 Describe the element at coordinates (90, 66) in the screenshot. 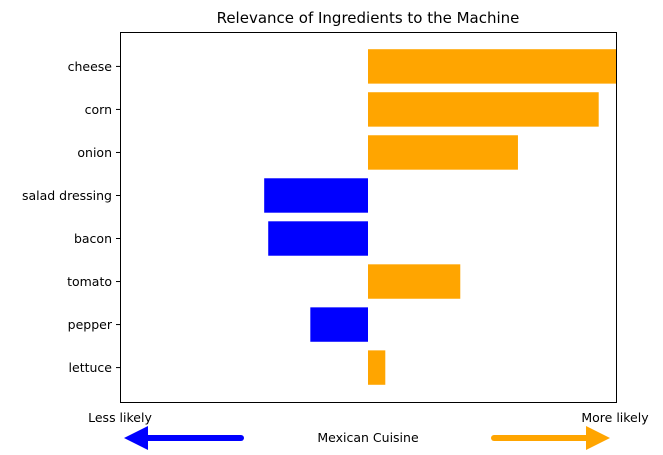

I see `y-tick-label: cheese` at that location.